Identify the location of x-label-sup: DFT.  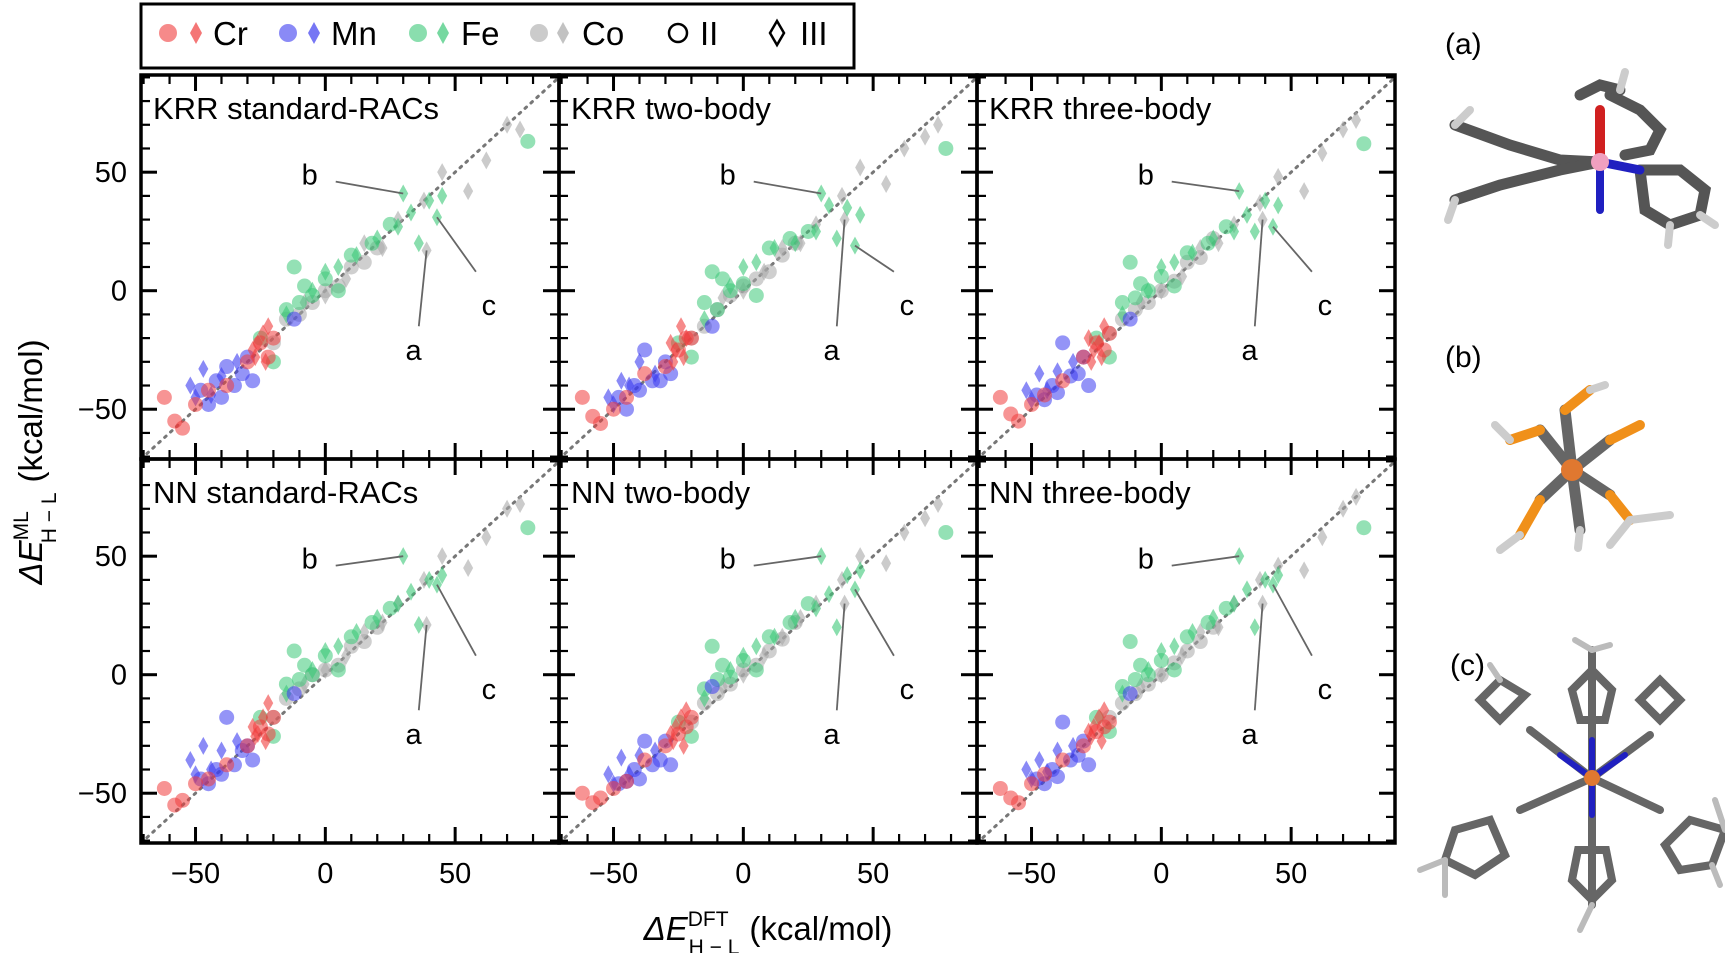
(708, 919).